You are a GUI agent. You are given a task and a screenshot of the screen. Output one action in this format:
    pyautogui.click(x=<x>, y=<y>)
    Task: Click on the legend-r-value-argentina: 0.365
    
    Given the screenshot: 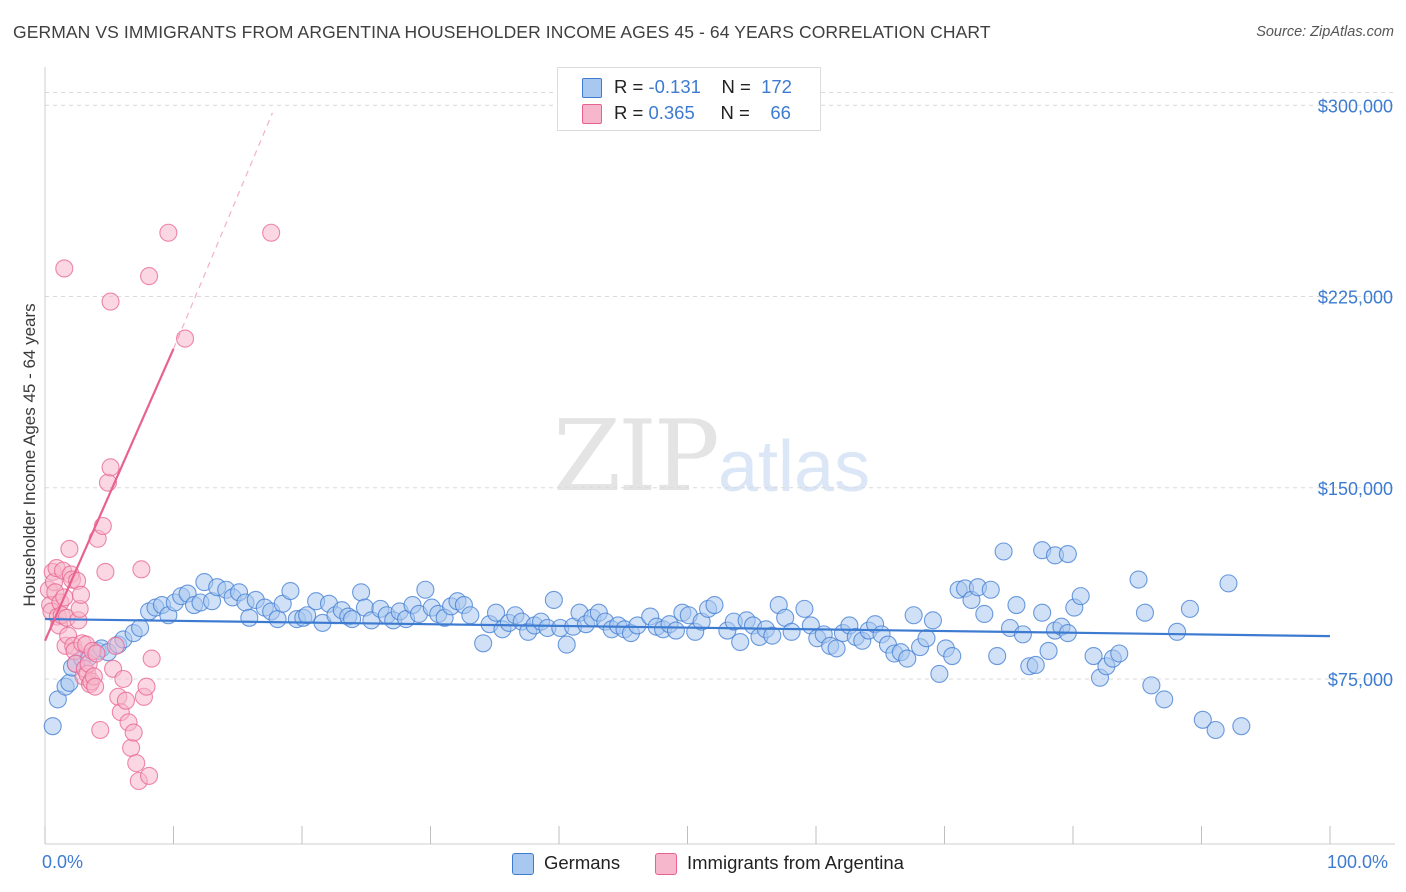 What is the action you would take?
    pyautogui.click(x=671, y=112)
    